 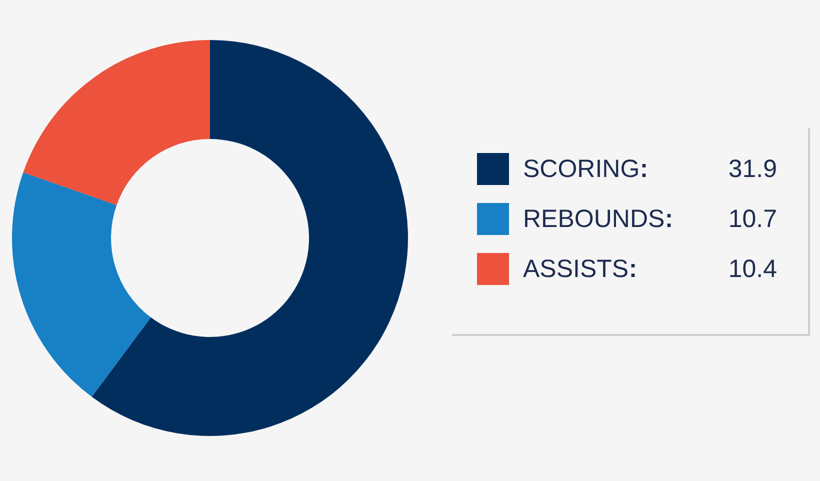 I want to click on legend-label: ASSISTS, so click(x=576, y=269).